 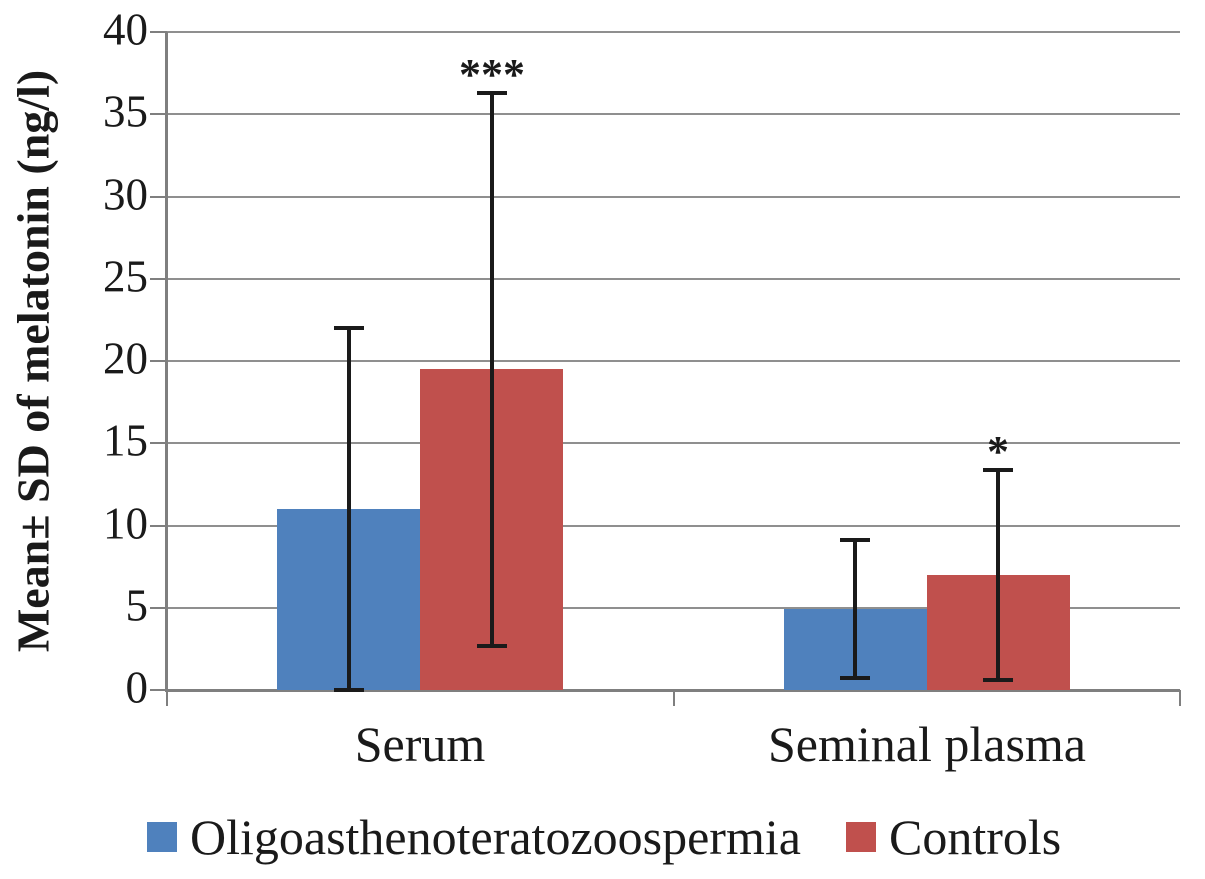 What do you see at coordinates (125, 276) in the screenshot?
I see `y-tick-label: 25` at bounding box center [125, 276].